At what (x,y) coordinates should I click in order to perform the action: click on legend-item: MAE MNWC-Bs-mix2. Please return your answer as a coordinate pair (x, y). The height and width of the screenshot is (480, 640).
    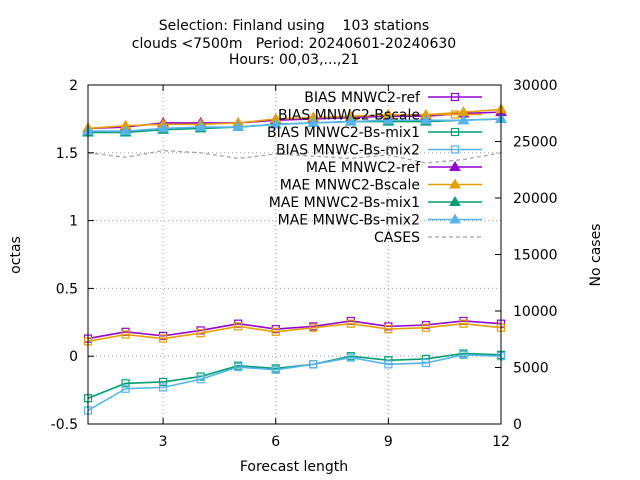
    Looking at the image, I should click on (380, 221).